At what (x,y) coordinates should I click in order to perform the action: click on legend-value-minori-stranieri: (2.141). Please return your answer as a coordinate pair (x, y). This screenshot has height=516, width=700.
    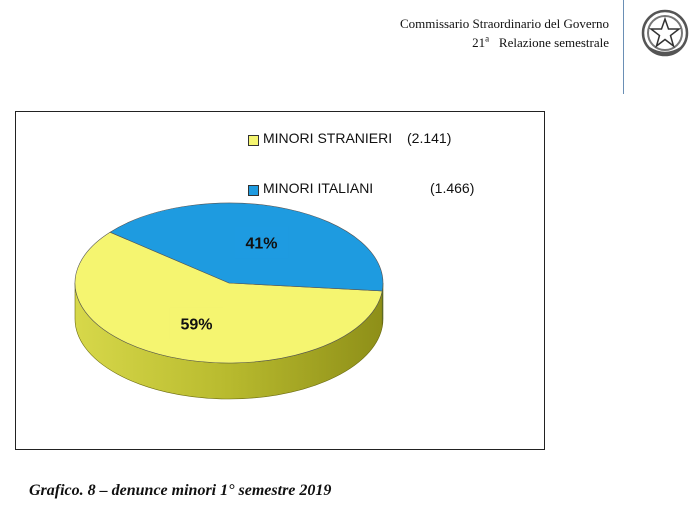
    Looking at the image, I should click on (429, 138).